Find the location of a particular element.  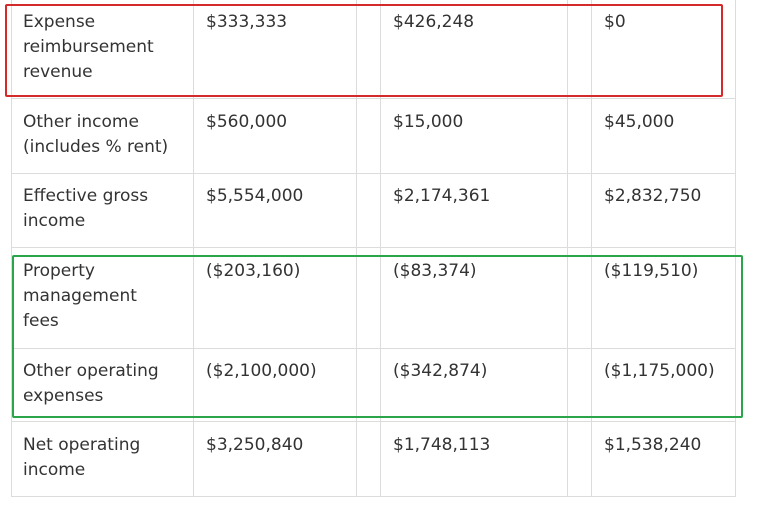

row-value: $1,748,113 is located at coordinates (442, 445).